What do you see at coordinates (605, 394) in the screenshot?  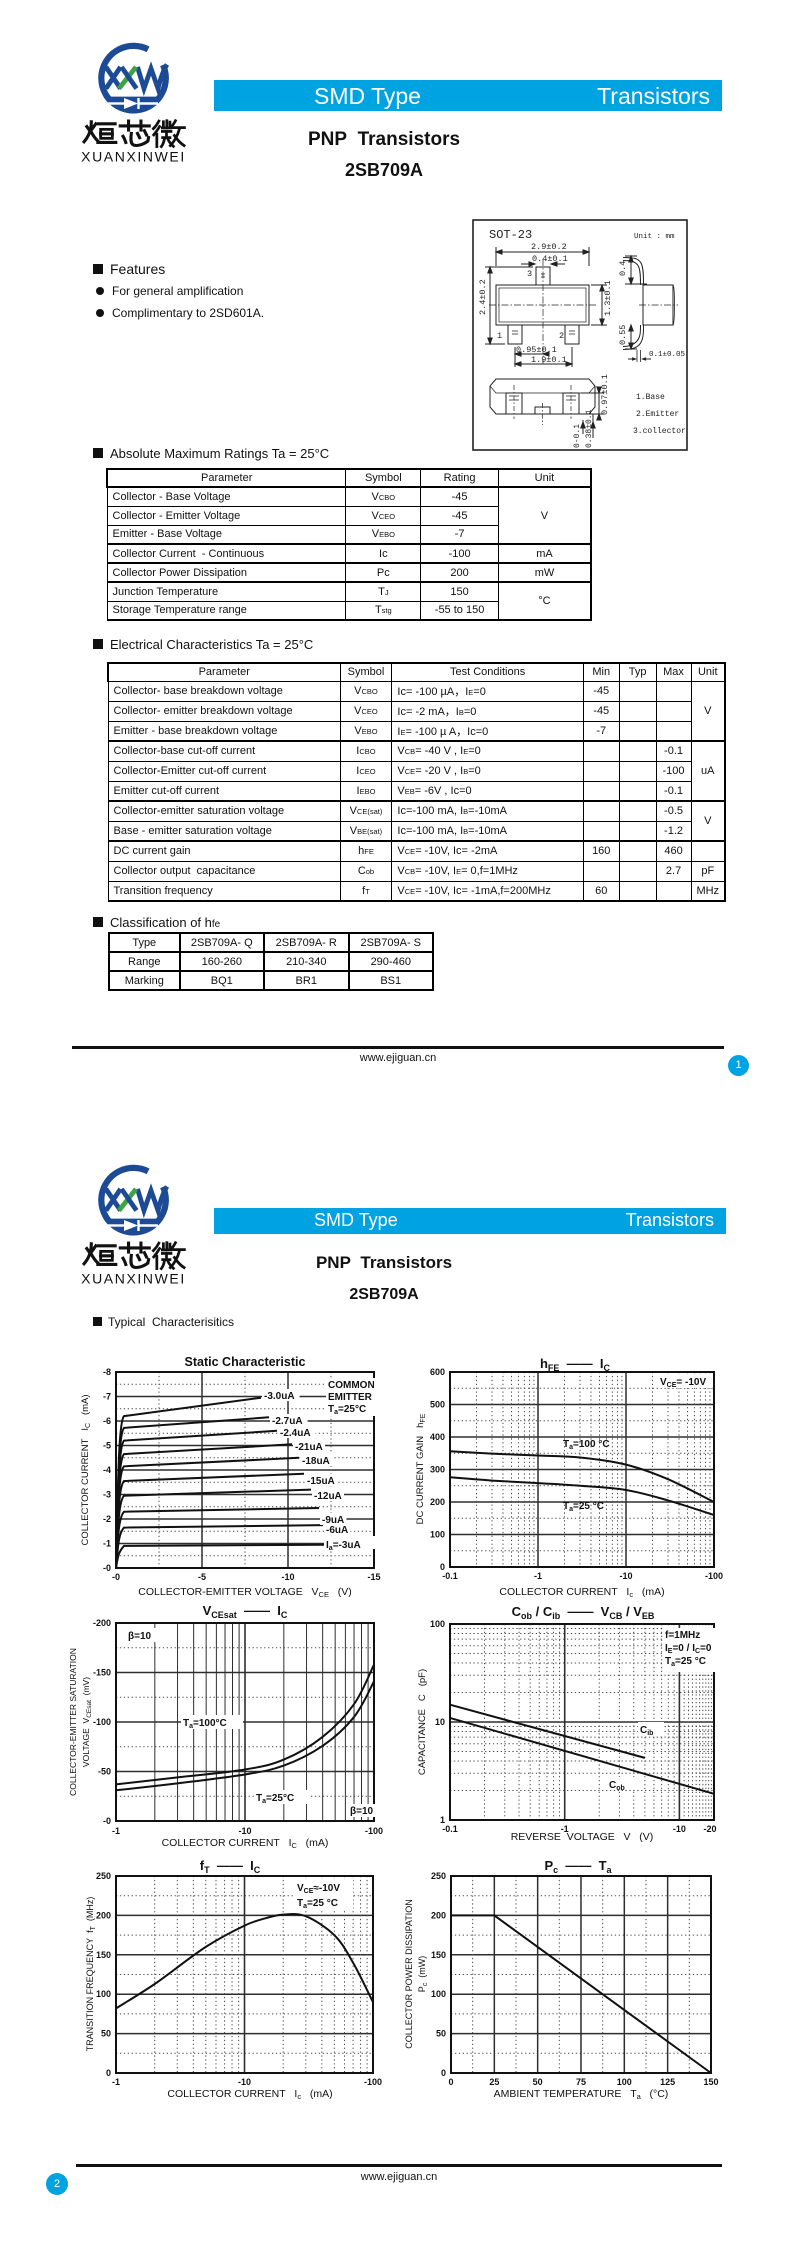 I see `svg-text: 0.97±0.1` at bounding box center [605, 394].